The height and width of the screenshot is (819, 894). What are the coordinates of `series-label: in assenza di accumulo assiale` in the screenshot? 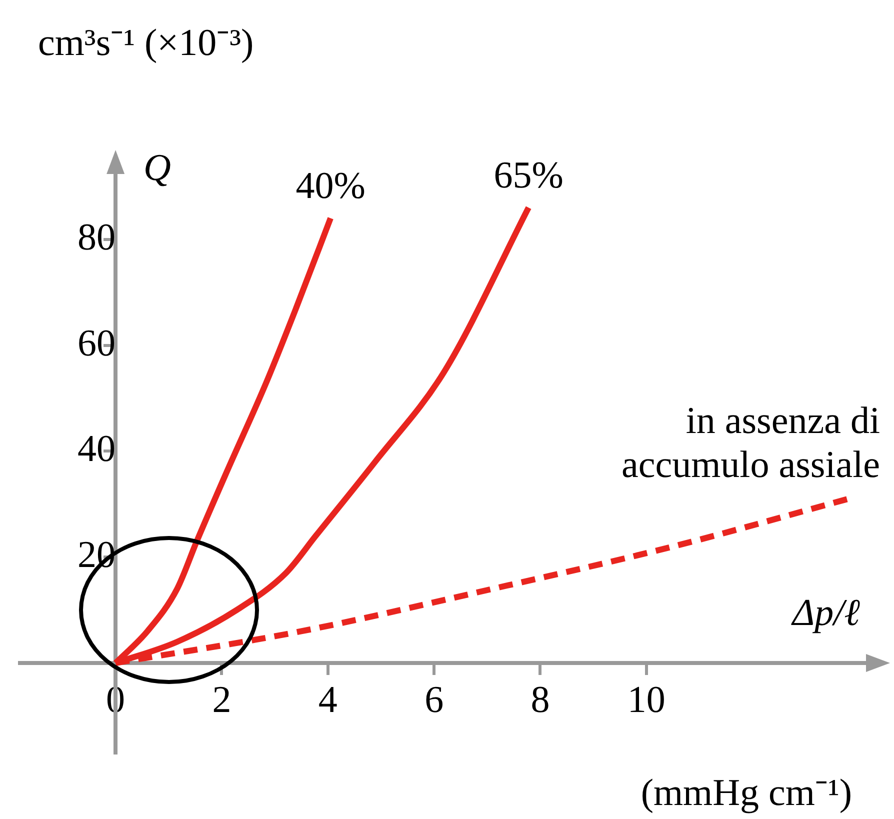 It's located at (750, 443).